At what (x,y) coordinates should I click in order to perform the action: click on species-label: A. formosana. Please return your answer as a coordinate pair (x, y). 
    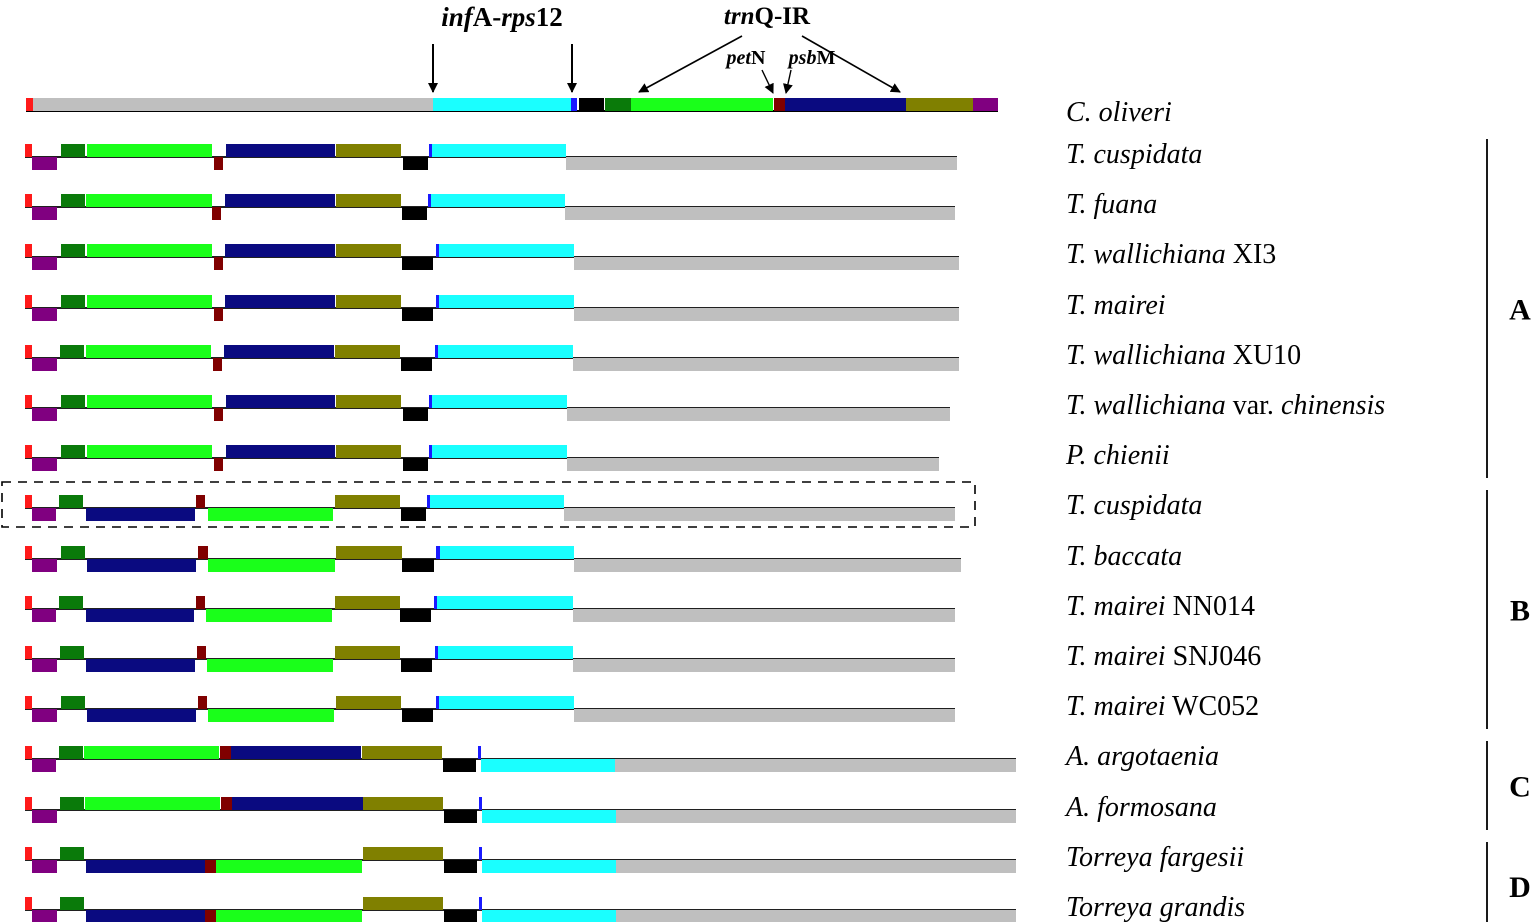
    Looking at the image, I should click on (1140, 807).